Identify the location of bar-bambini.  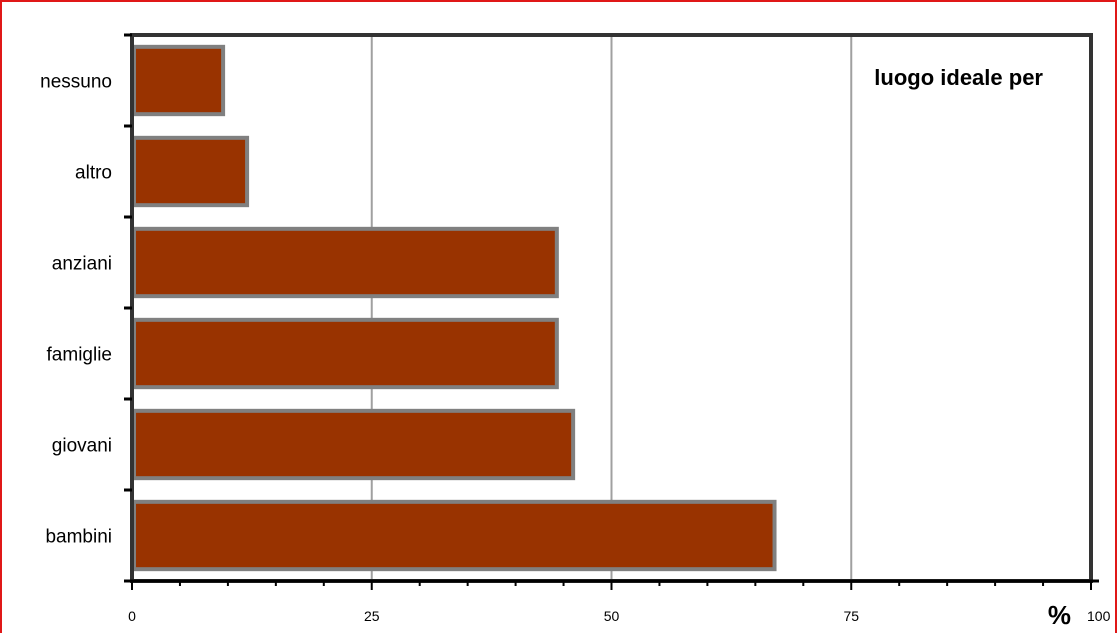
(454, 535).